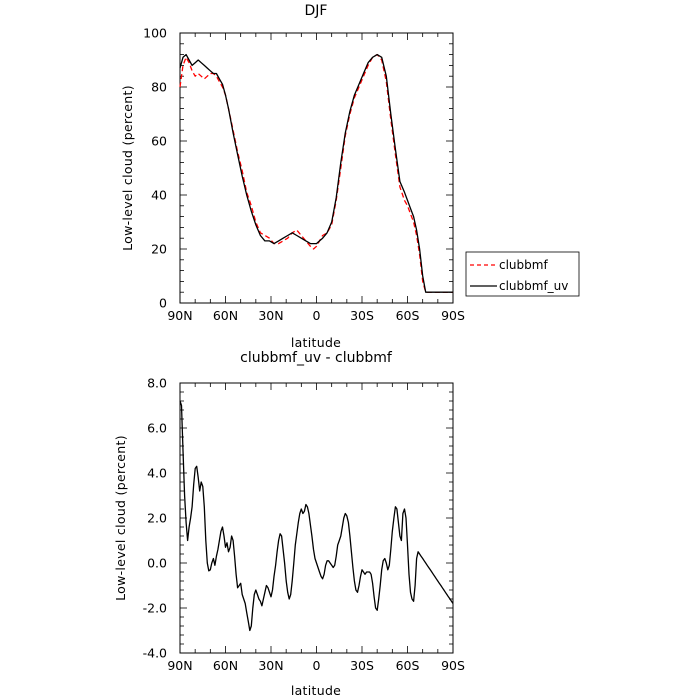 The image size is (700, 700). I want to click on legend-label-clubbmf-uv: clubbmf_uv, so click(533, 286).